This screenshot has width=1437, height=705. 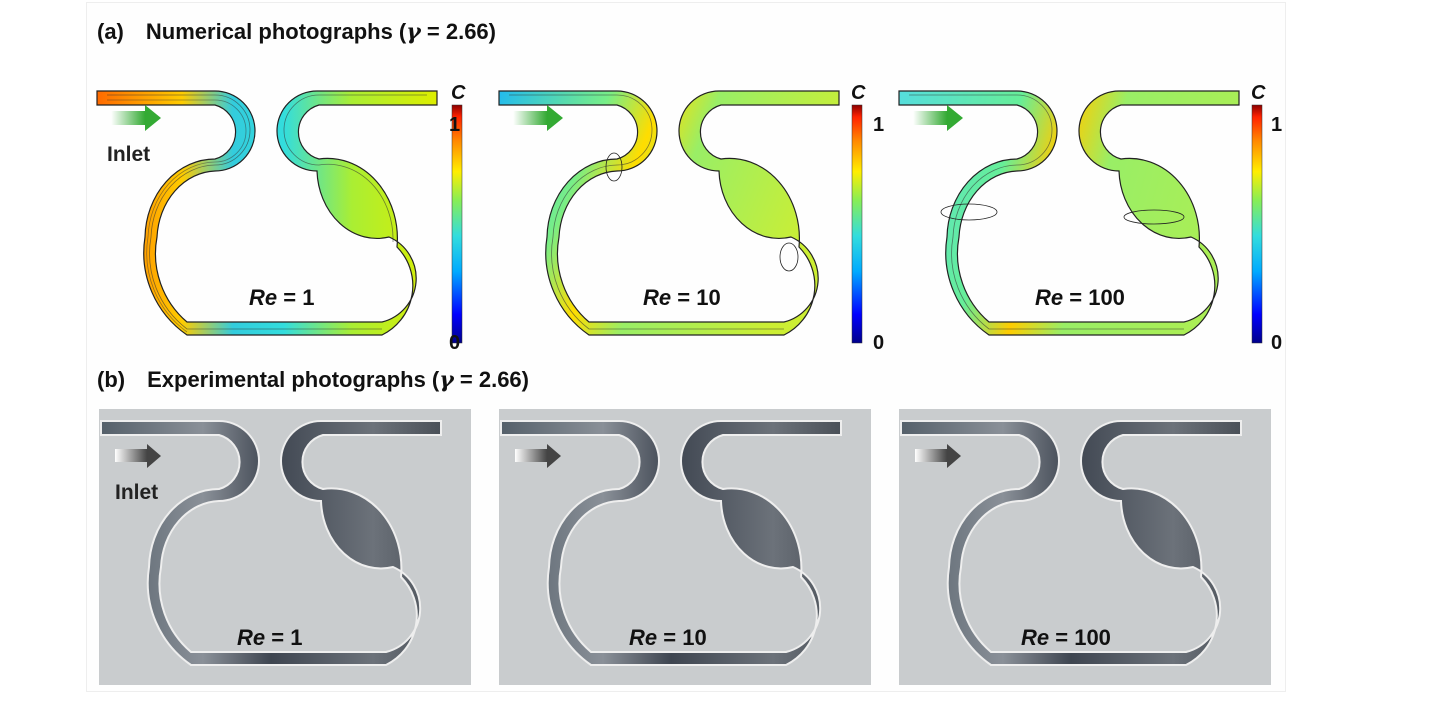 I want to click on numerical-case-1: Inlet Re = 1, so click(x=267, y=213).